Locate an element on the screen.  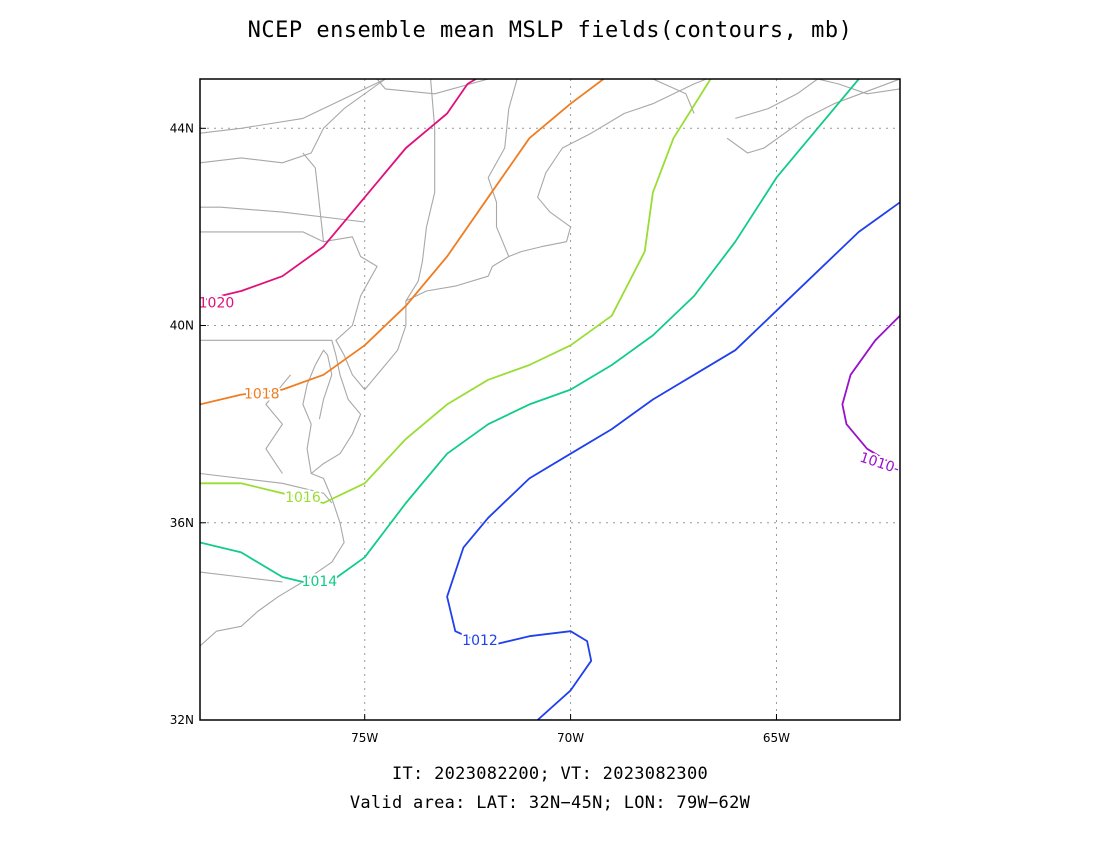
y-tick-label: 32N is located at coordinates (182, 720).